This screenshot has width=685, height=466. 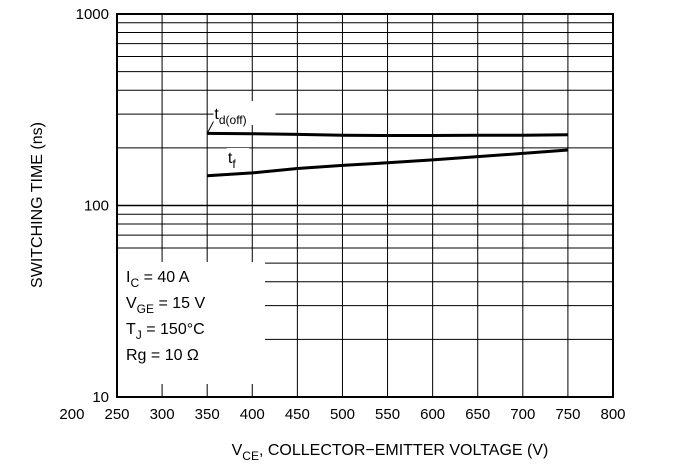 I want to click on y-axis-title: SWITCHING TIME (ns), so click(x=37, y=205).